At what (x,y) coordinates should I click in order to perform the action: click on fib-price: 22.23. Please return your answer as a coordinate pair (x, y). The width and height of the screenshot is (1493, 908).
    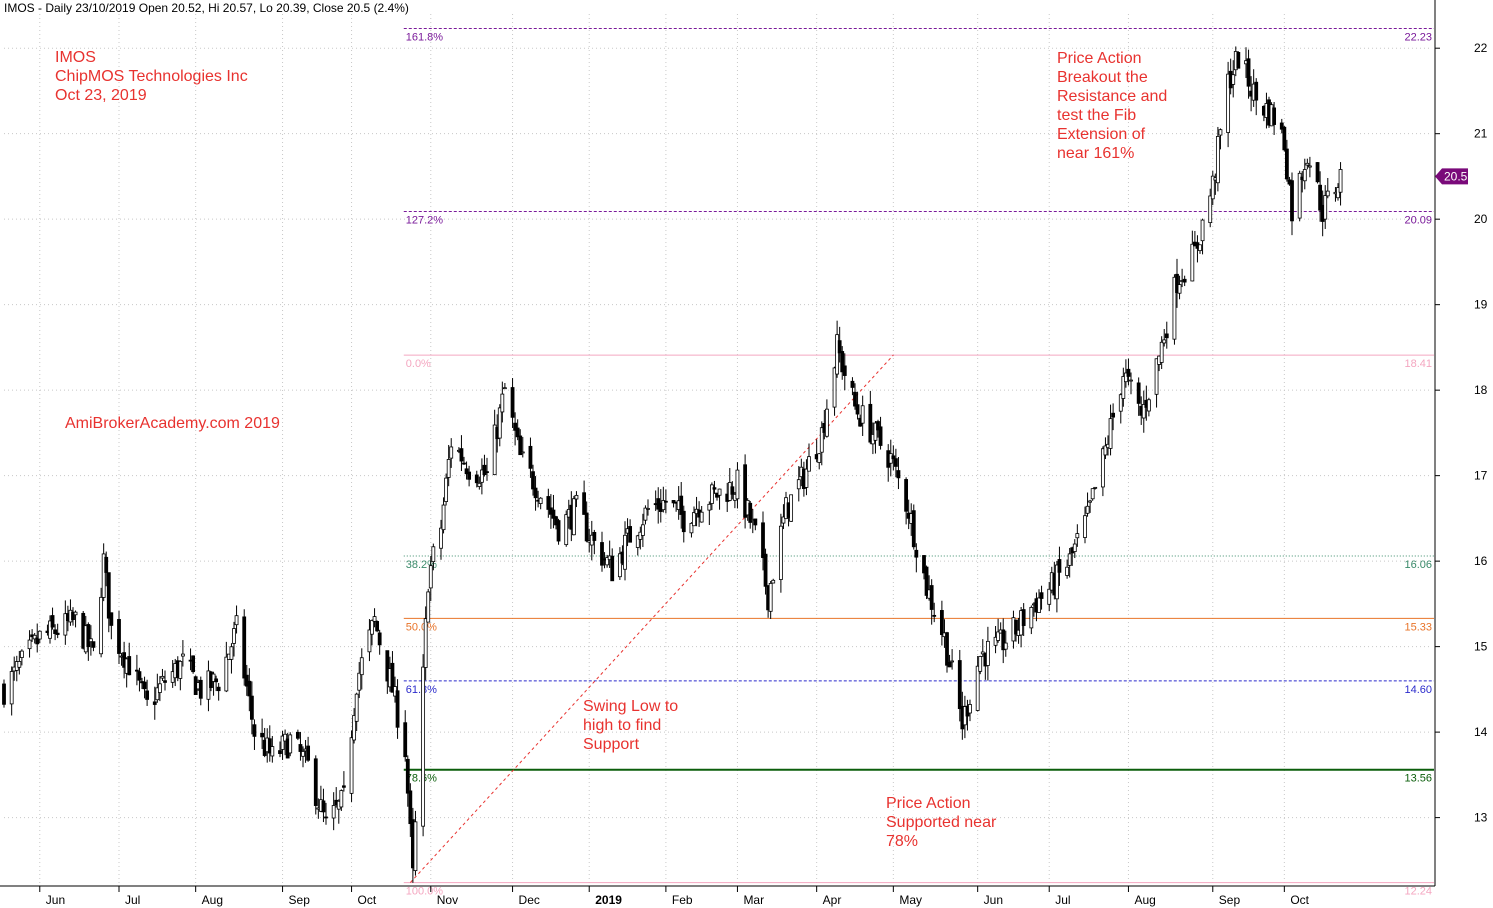
    Looking at the image, I should click on (1418, 38).